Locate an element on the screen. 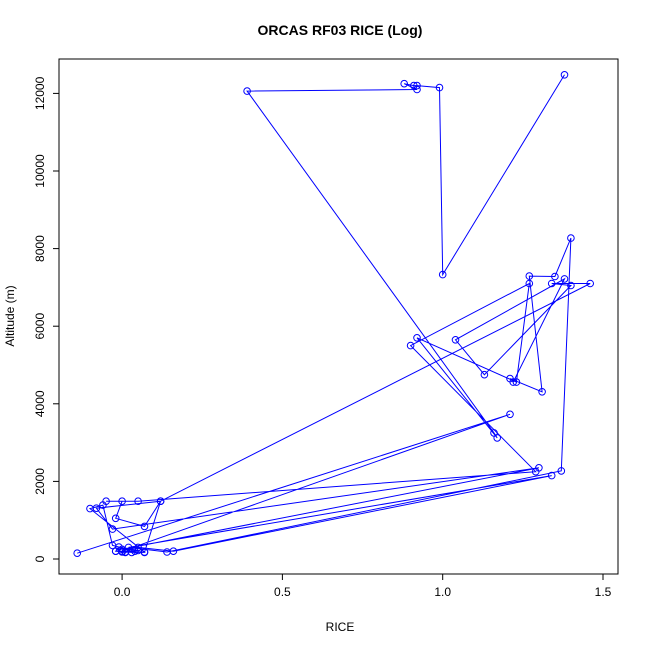 This screenshot has width=650, height=650. x-axis-label: RICE is located at coordinates (340, 627).